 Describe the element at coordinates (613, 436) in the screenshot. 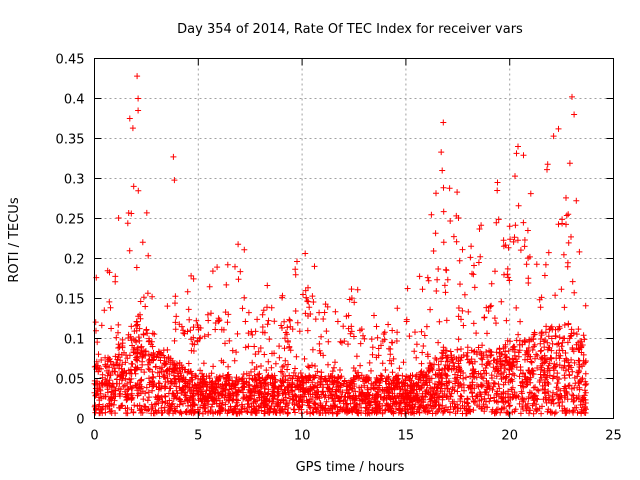

I see `x-tick-label: 25` at that location.